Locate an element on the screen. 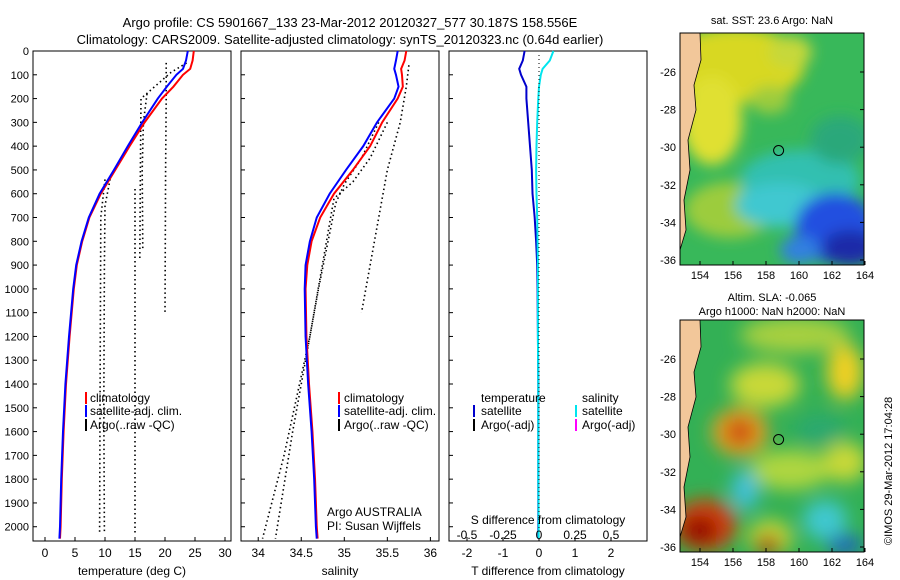 This screenshot has height=580, width=900. argo-pi: PI: Susan Wijffels is located at coordinates (374, 526).